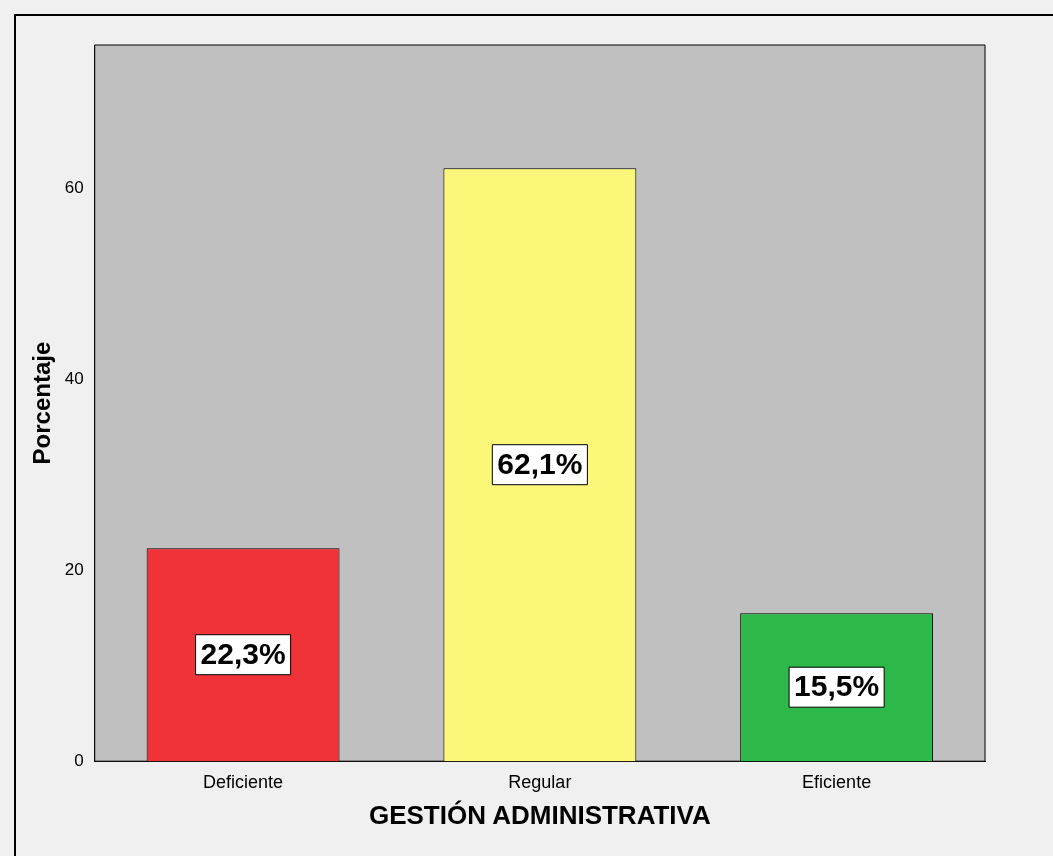 Image resolution: width=1053 pixels, height=856 pixels. What do you see at coordinates (74, 569) in the screenshot?
I see `y-tick-label: 20` at bounding box center [74, 569].